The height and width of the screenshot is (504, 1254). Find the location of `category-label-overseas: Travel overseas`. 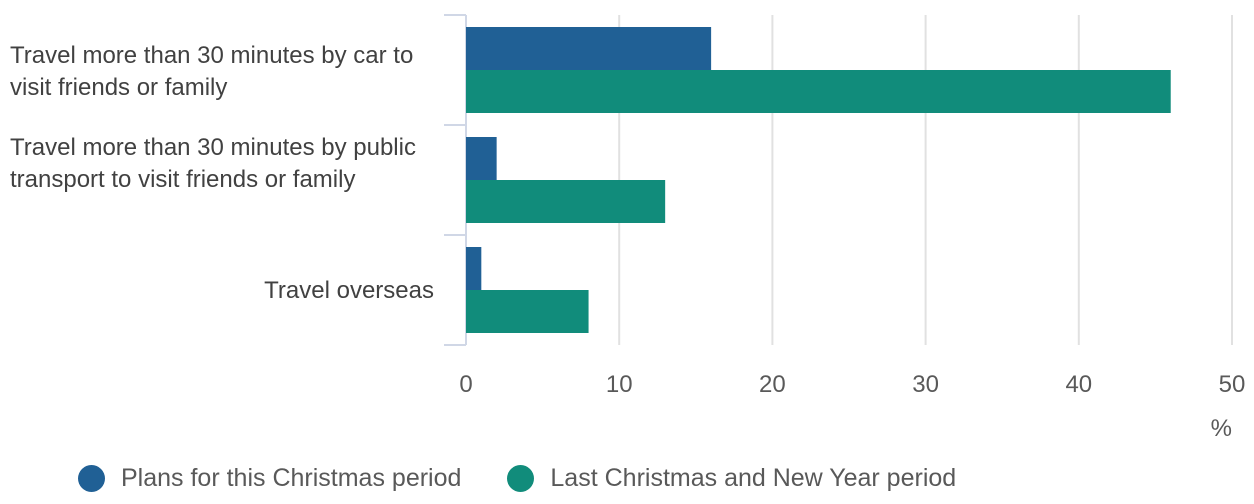

category-label-overseas: Travel overseas is located at coordinates (349, 290).